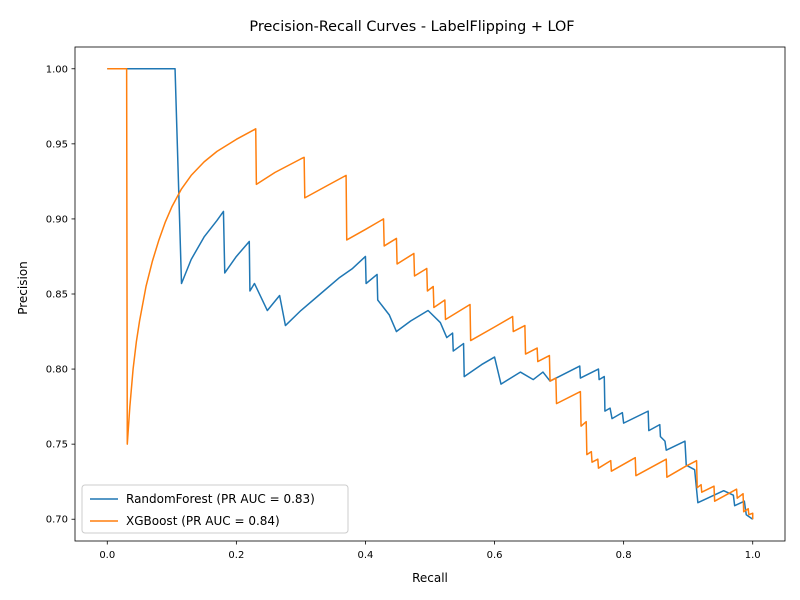 The height and width of the screenshot is (600, 800). What do you see at coordinates (753, 555) in the screenshot?
I see `x-tick-label: 1.0` at bounding box center [753, 555].